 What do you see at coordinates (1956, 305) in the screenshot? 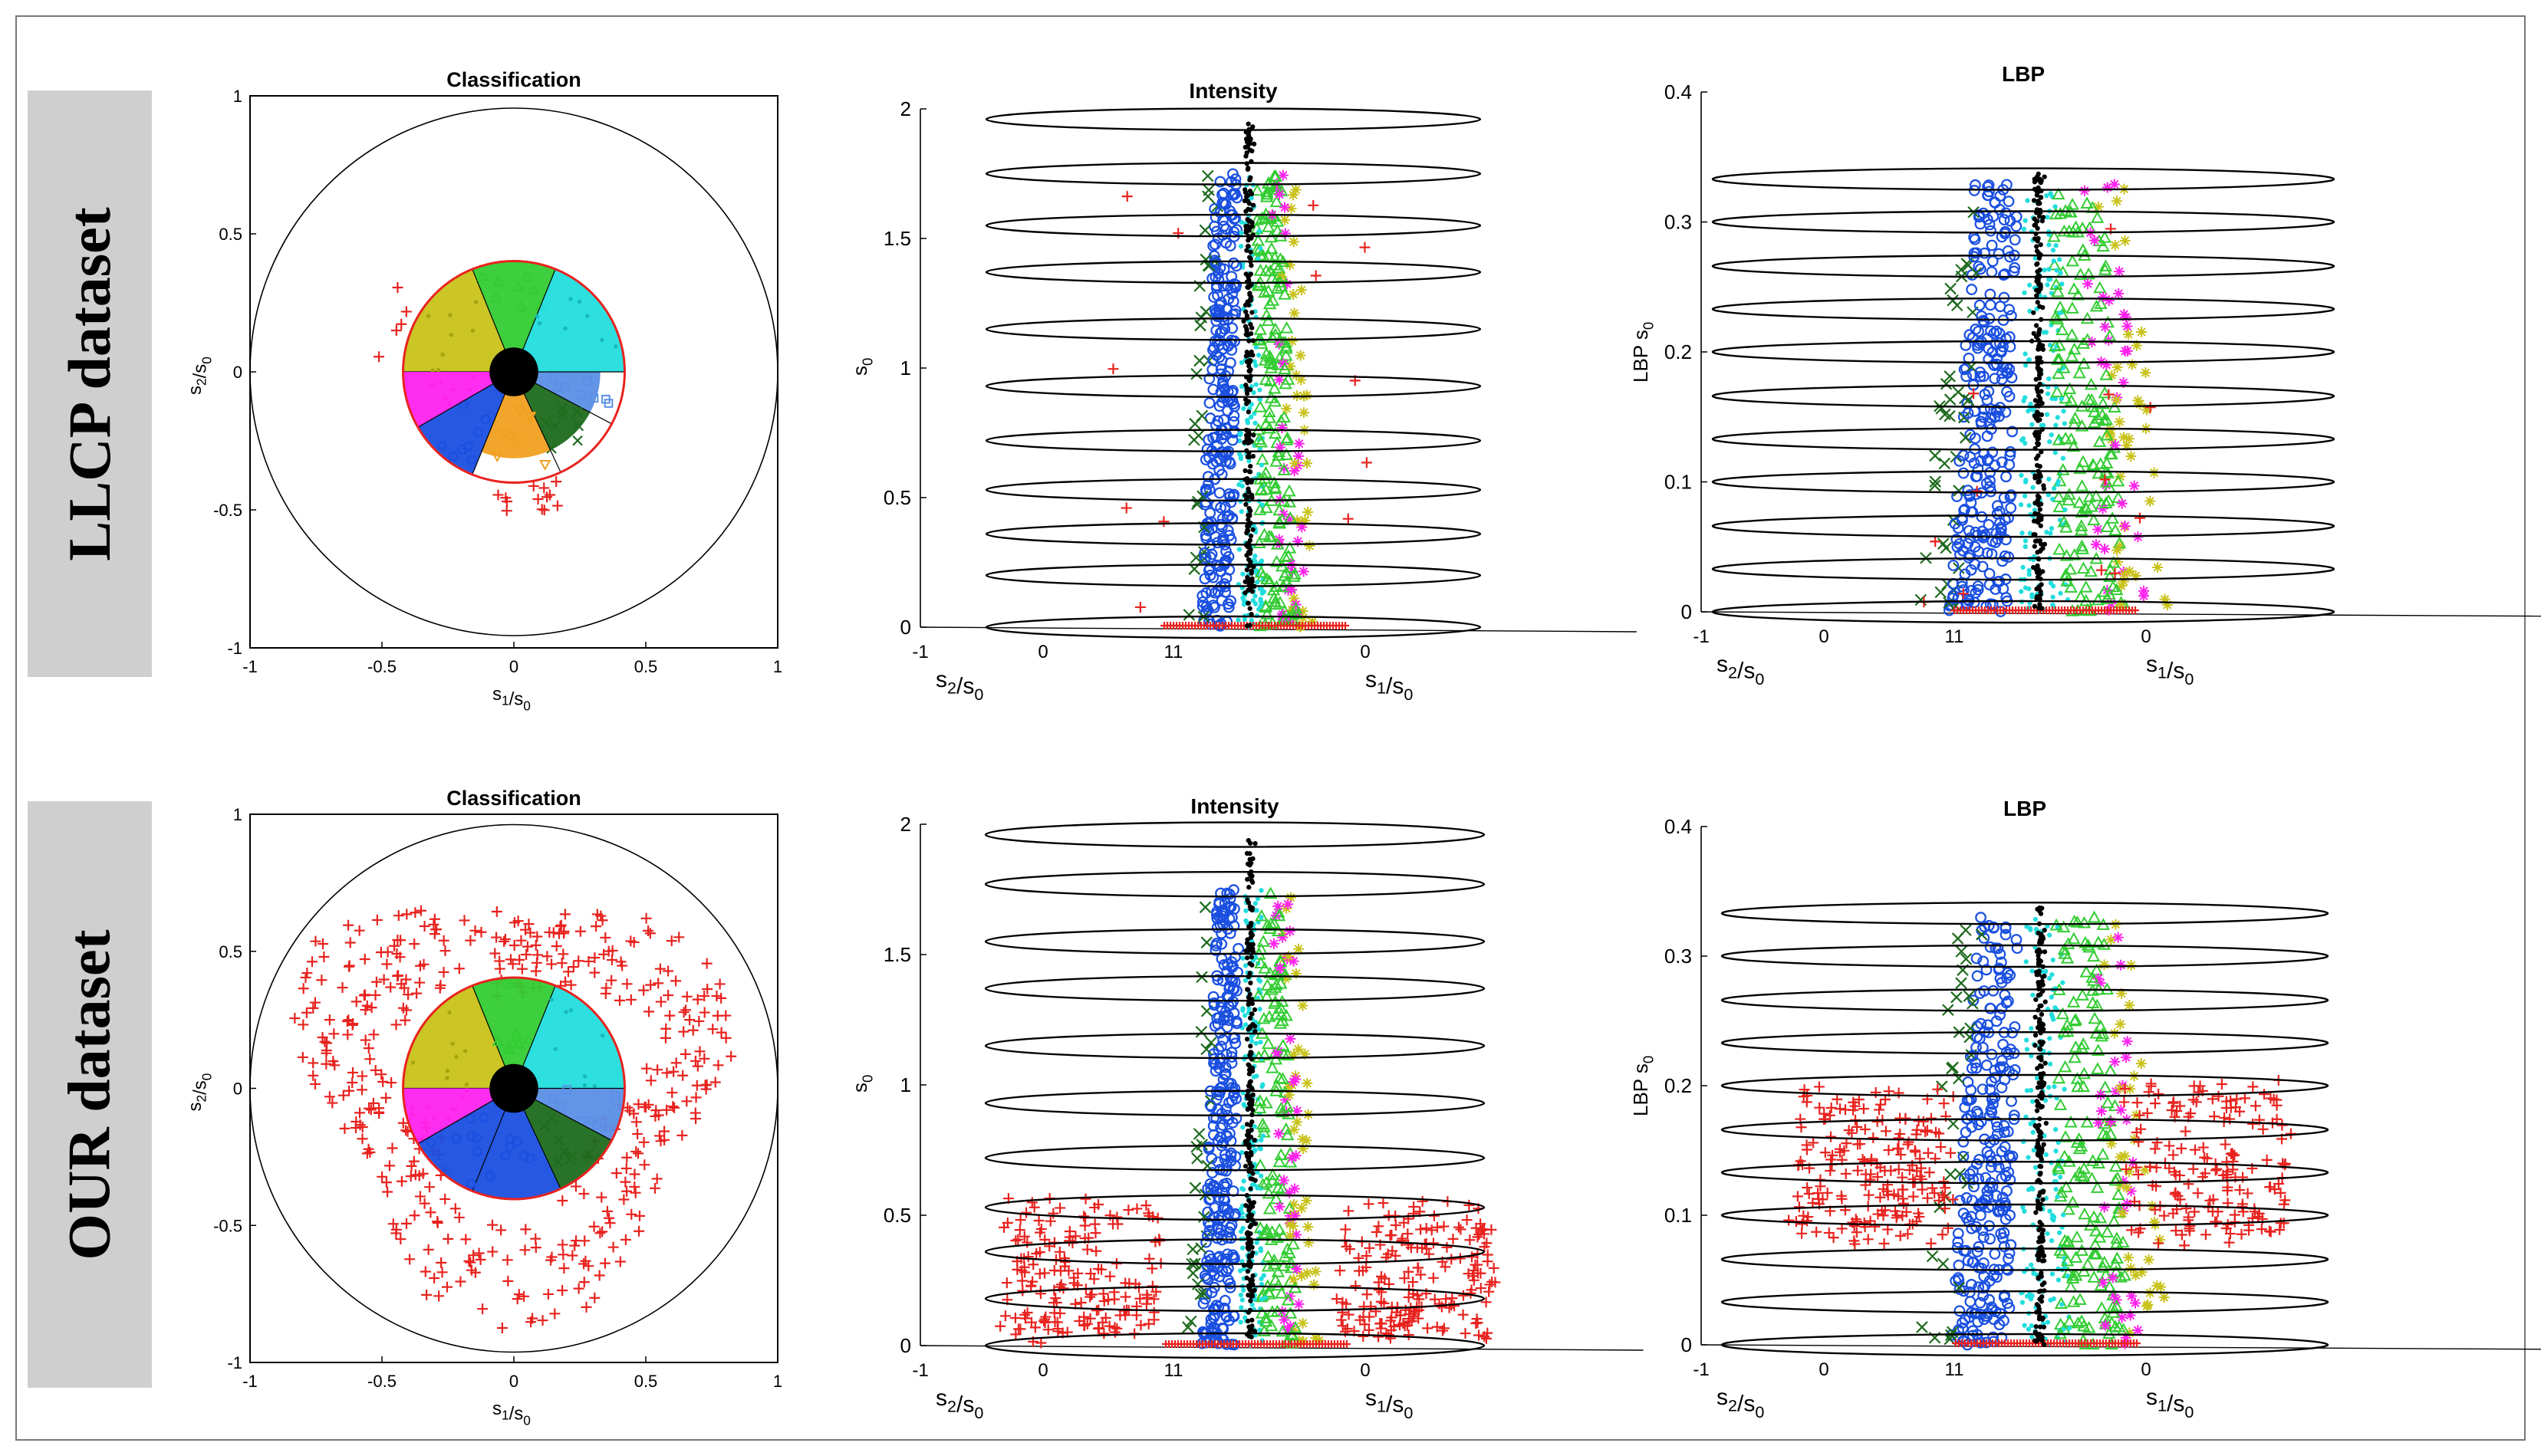
I see `llcp-lbp-point-darkgreen` at bounding box center [1956, 305].